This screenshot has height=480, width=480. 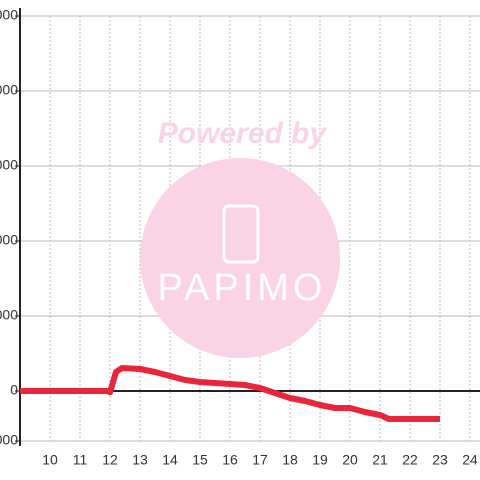 What do you see at coordinates (242, 288) in the screenshot?
I see `watermark-brand: PAPIMO` at bounding box center [242, 288].